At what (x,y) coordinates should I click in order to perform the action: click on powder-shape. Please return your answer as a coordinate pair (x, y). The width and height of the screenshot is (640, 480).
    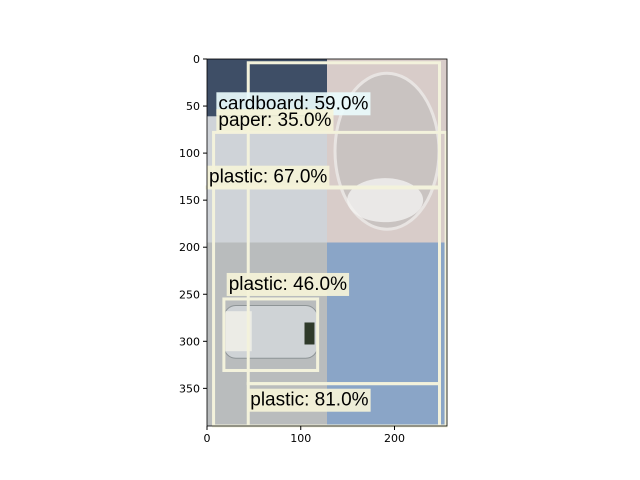
    Looking at the image, I should click on (385, 200).